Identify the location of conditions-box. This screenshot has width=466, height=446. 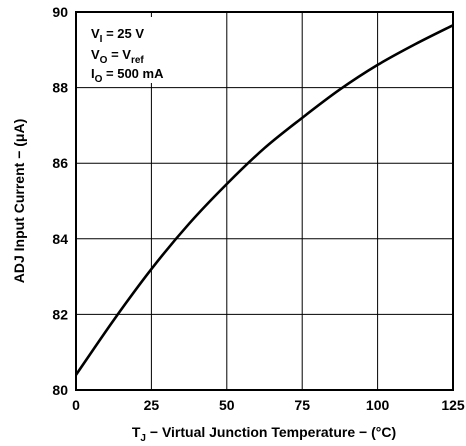
(129, 50).